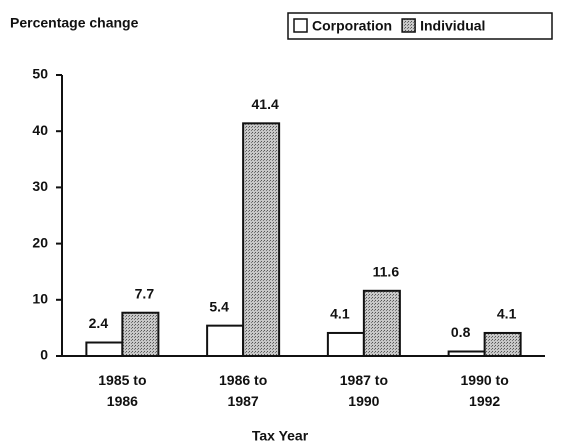  I want to click on legend-box, so click(420, 26).